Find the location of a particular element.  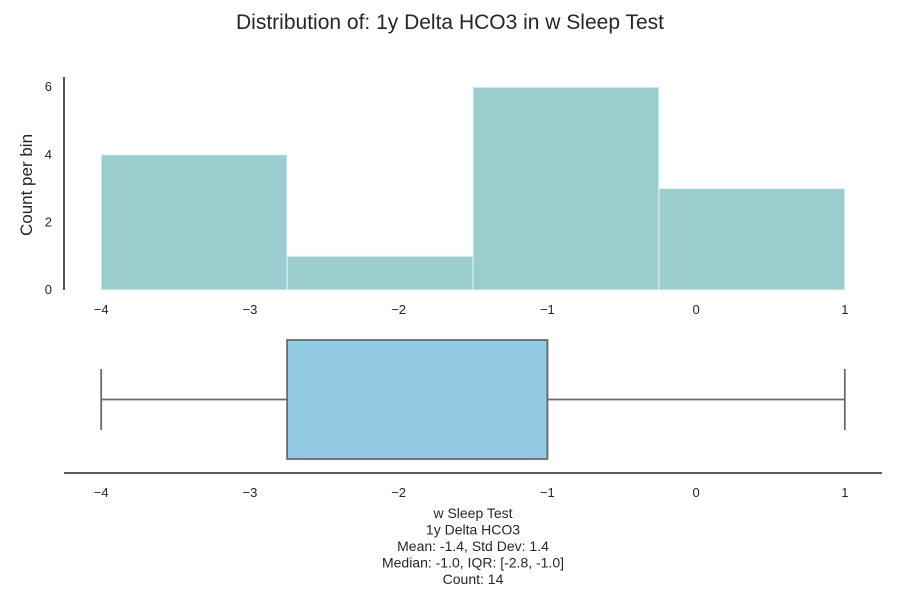

histogram-y-axis-label: Count per bin is located at coordinates (26, 185).